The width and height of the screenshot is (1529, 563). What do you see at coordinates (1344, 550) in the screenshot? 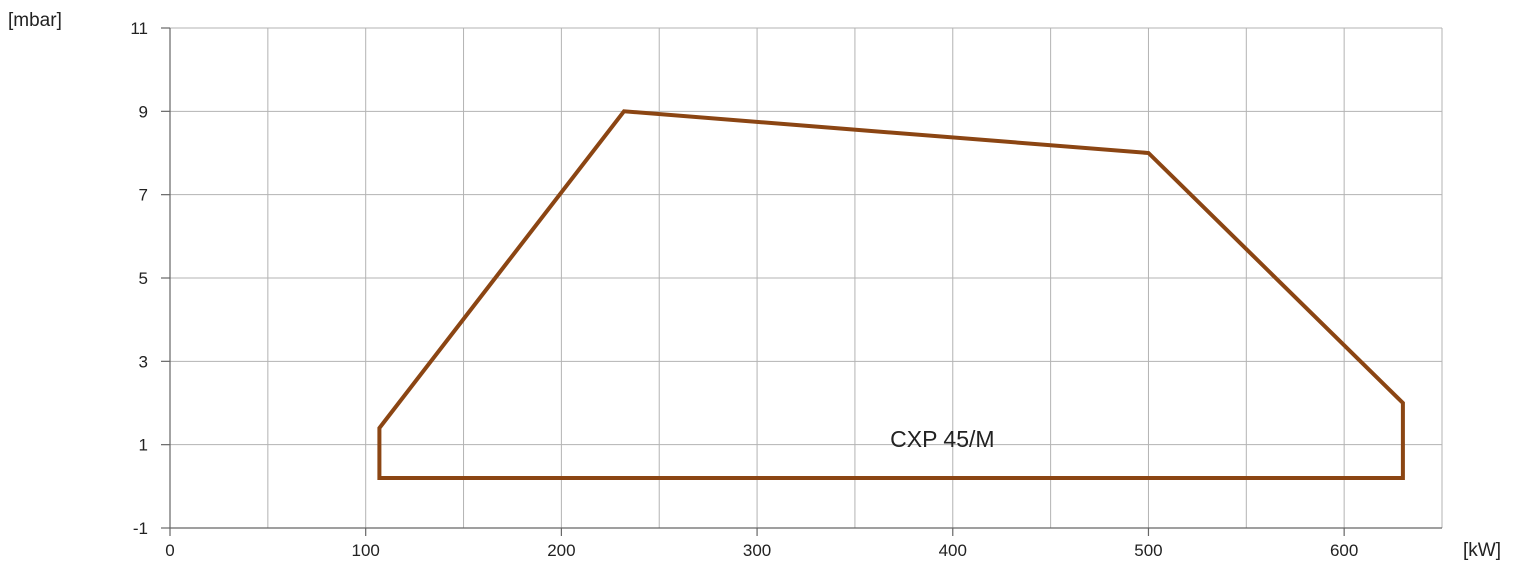
I see `x-tick-label: 600` at bounding box center [1344, 550].